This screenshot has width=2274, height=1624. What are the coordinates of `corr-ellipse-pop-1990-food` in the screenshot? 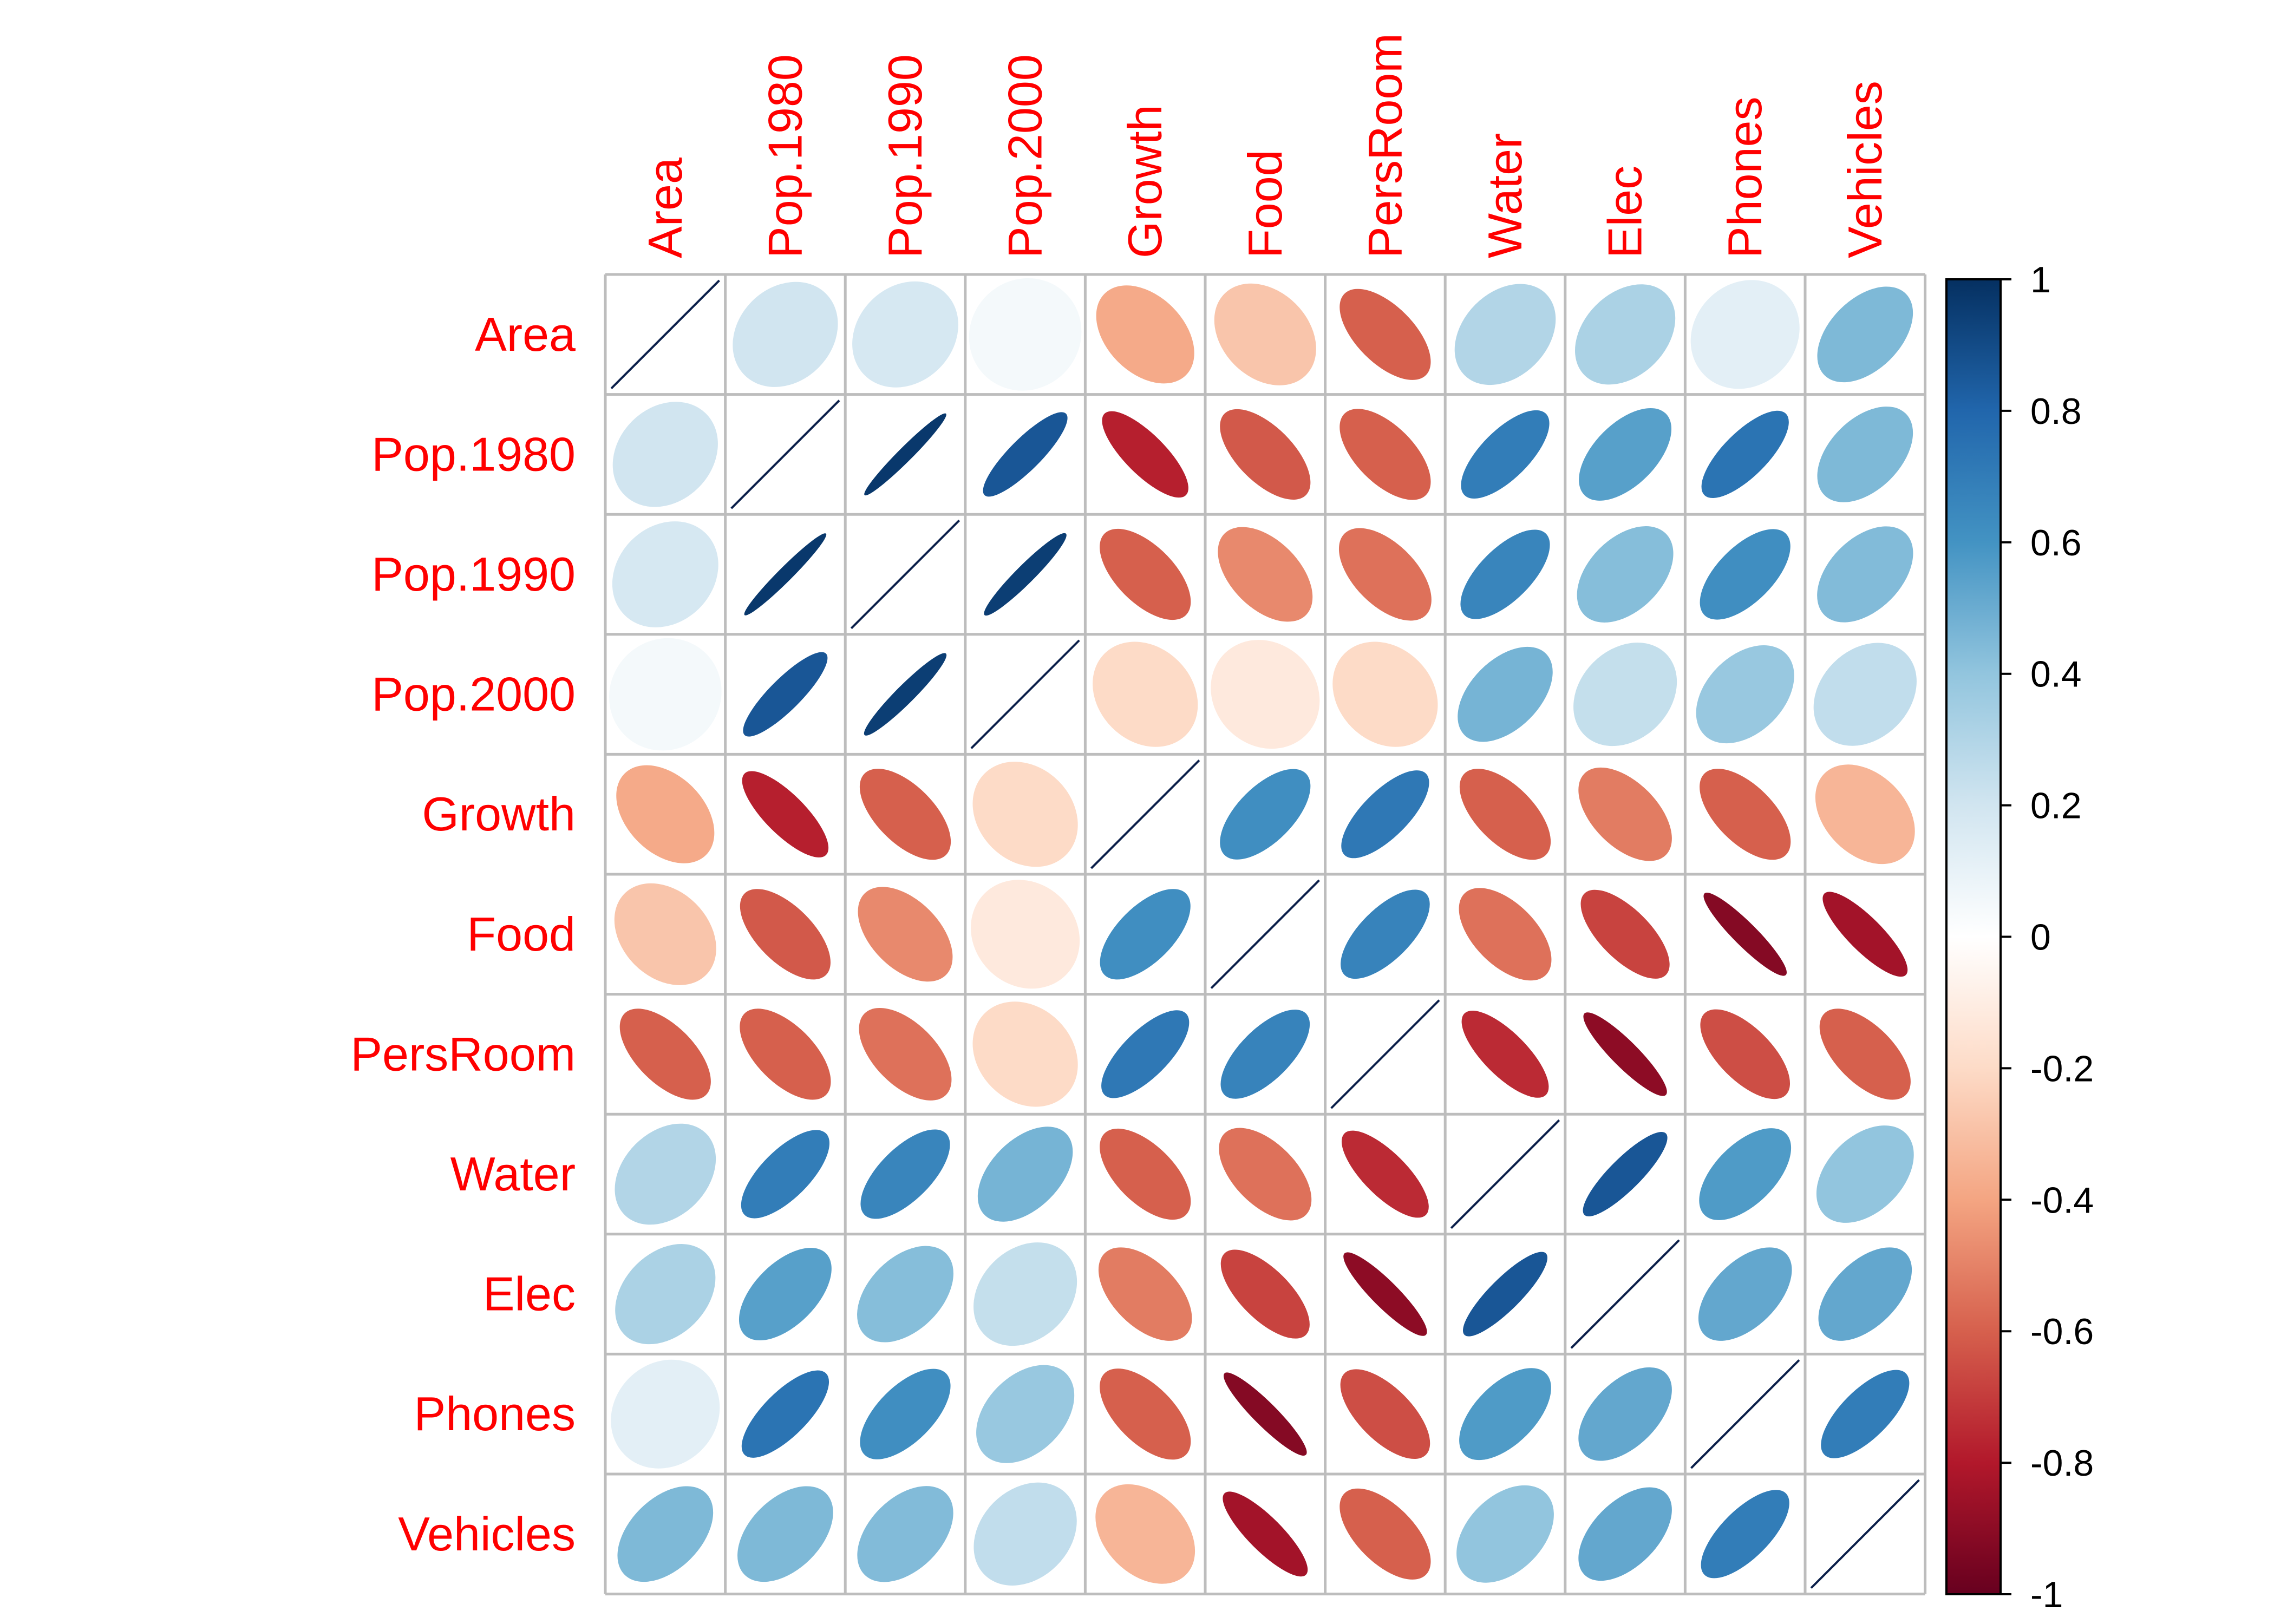 It's located at (1265, 574).